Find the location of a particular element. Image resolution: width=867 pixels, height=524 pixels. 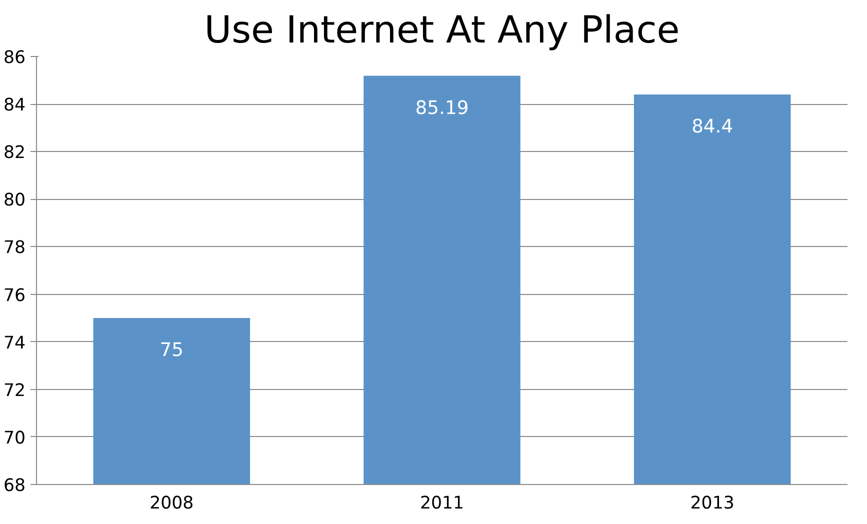

y-tick-label: 80 is located at coordinates (14, 200).